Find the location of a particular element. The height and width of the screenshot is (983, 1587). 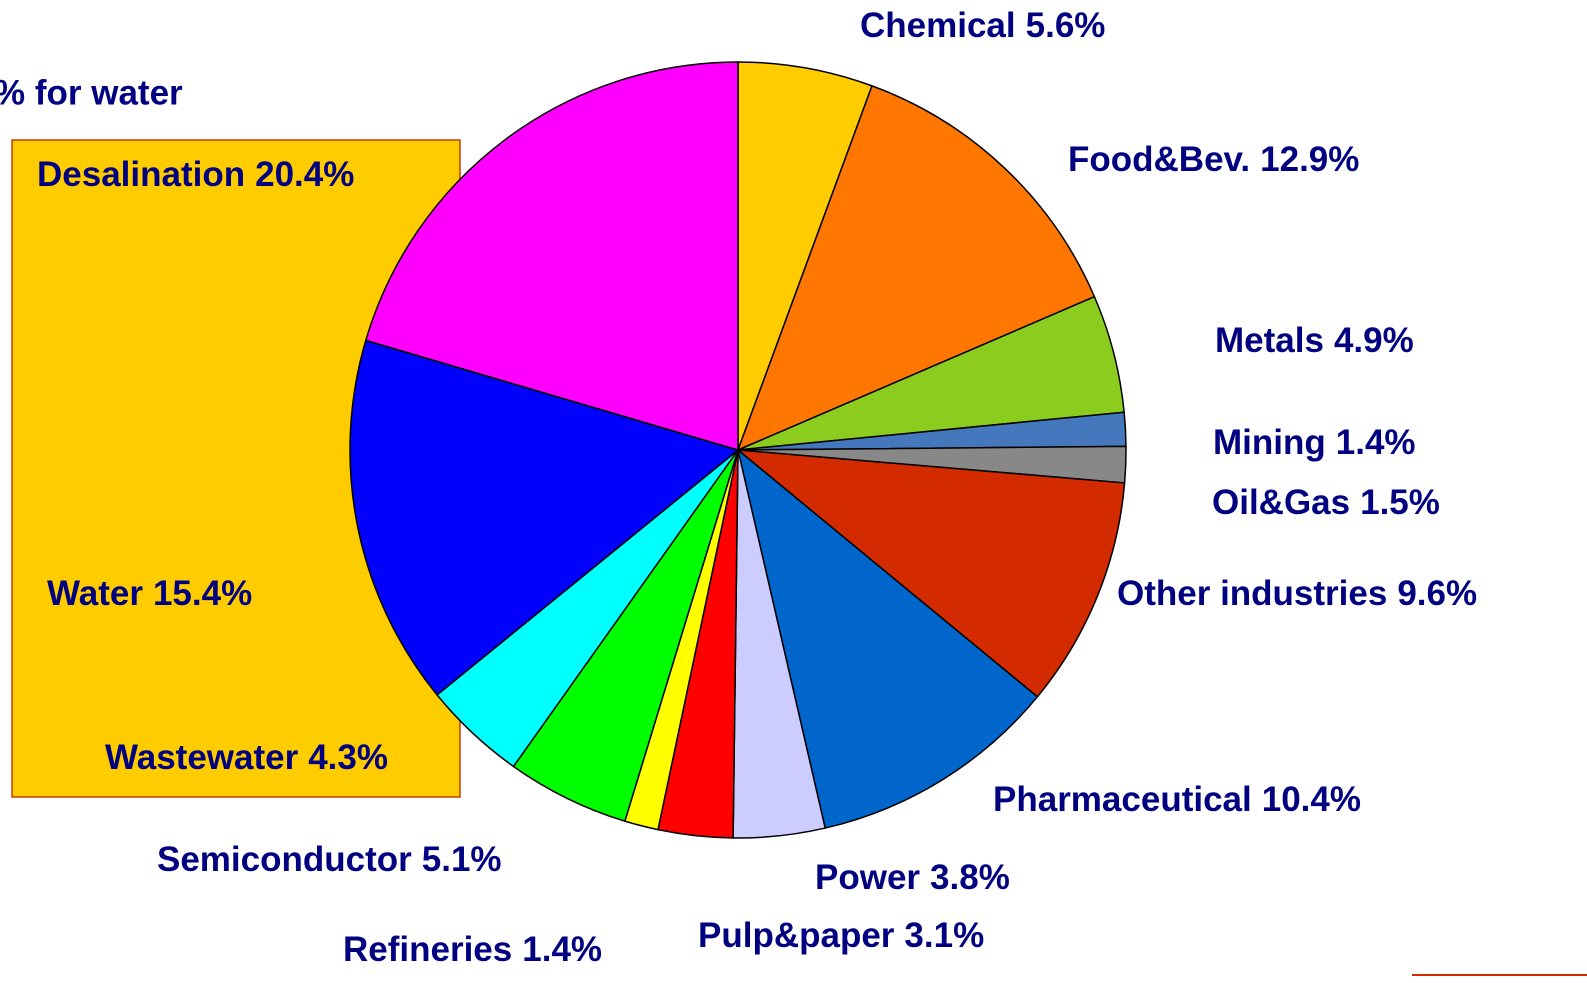

slice-value: 12.9% is located at coordinates (1309, 159).